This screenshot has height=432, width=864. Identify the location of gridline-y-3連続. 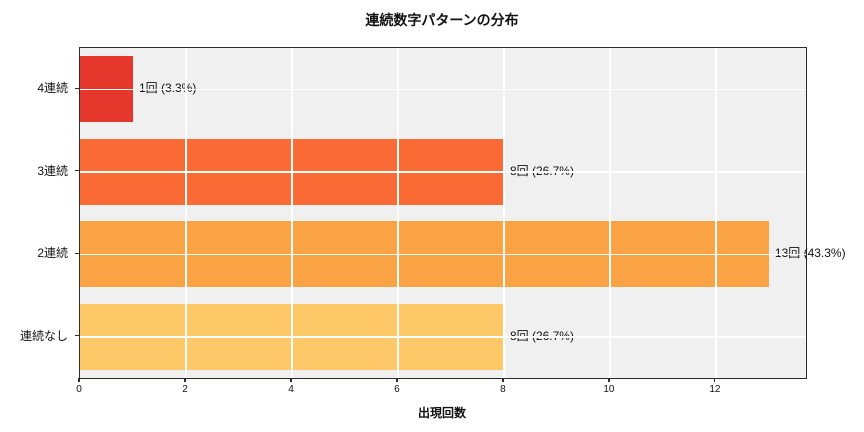
(443, 172).